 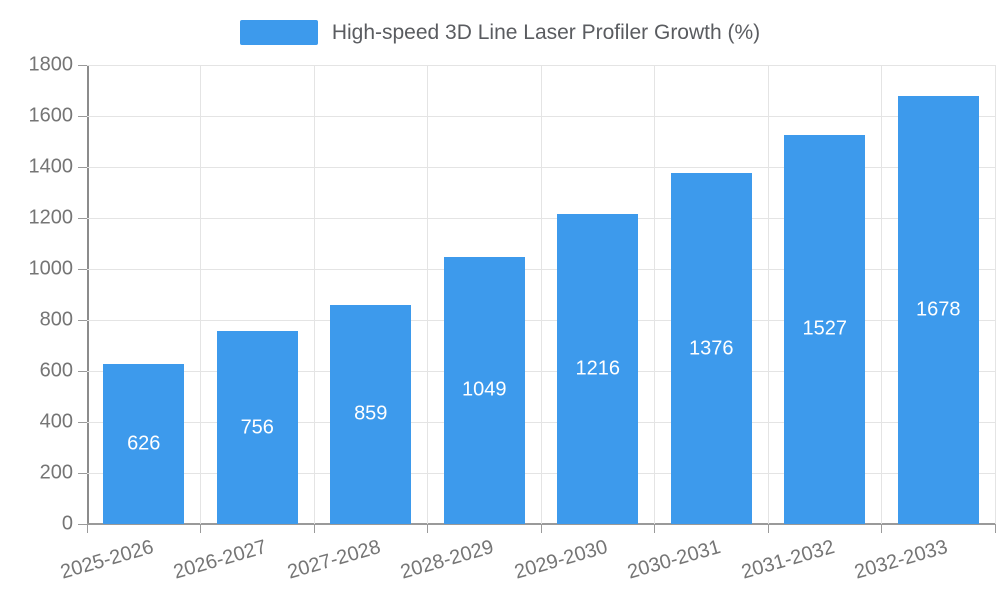 I want to click on x-tick-label: 2032-2033, so click(x=901, y=560).